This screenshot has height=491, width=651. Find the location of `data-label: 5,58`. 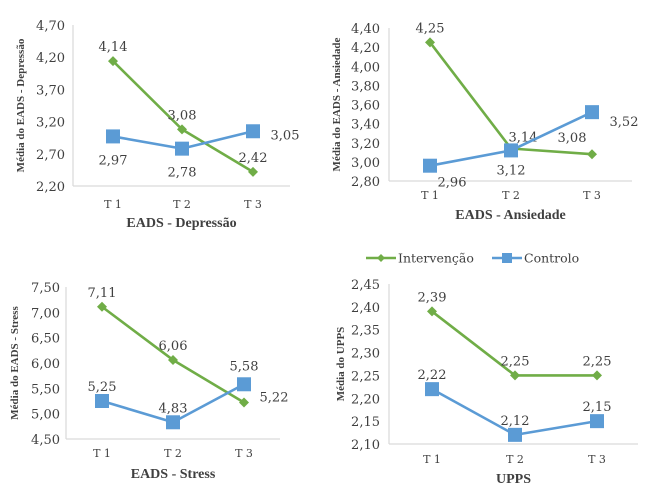

data-label: 5,58 is located at coordinates (244, 366).